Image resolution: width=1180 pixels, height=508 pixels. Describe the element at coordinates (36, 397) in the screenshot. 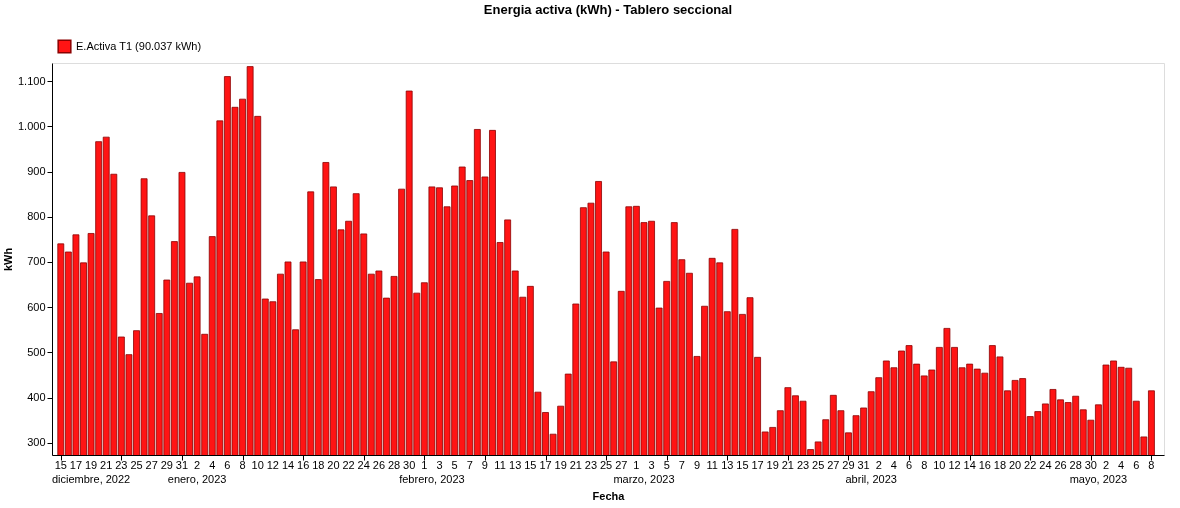

I see `y-tick-label: 400` at that location.